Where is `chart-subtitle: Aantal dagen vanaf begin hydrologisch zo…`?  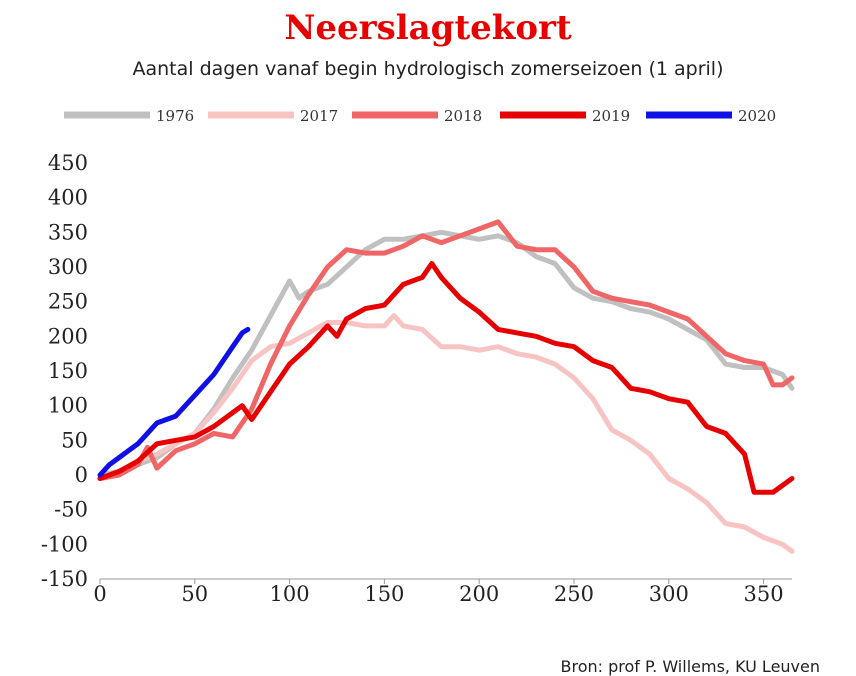 chart-subtitle: Aantal dagen vanaf begin hydrologisch zo… is located at coordinates (428, 69).